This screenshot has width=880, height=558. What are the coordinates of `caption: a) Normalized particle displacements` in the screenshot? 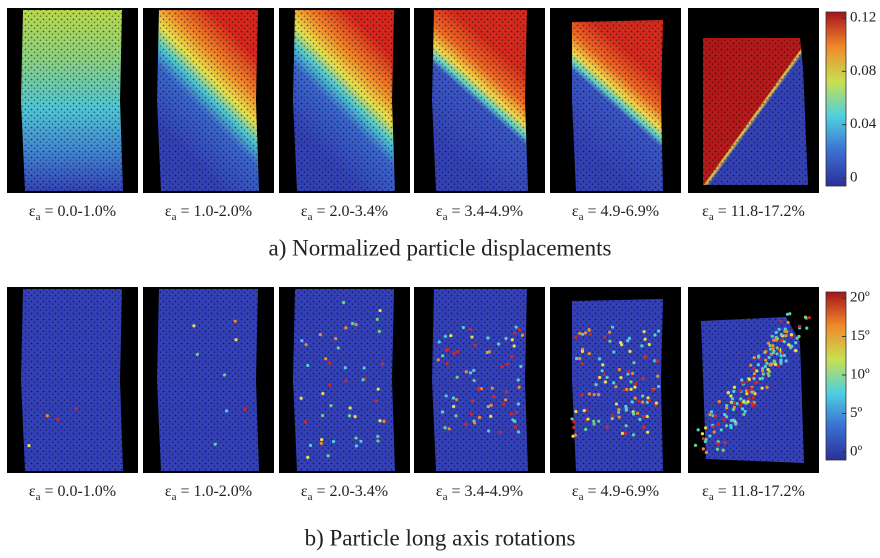 It's located at (440, 247).